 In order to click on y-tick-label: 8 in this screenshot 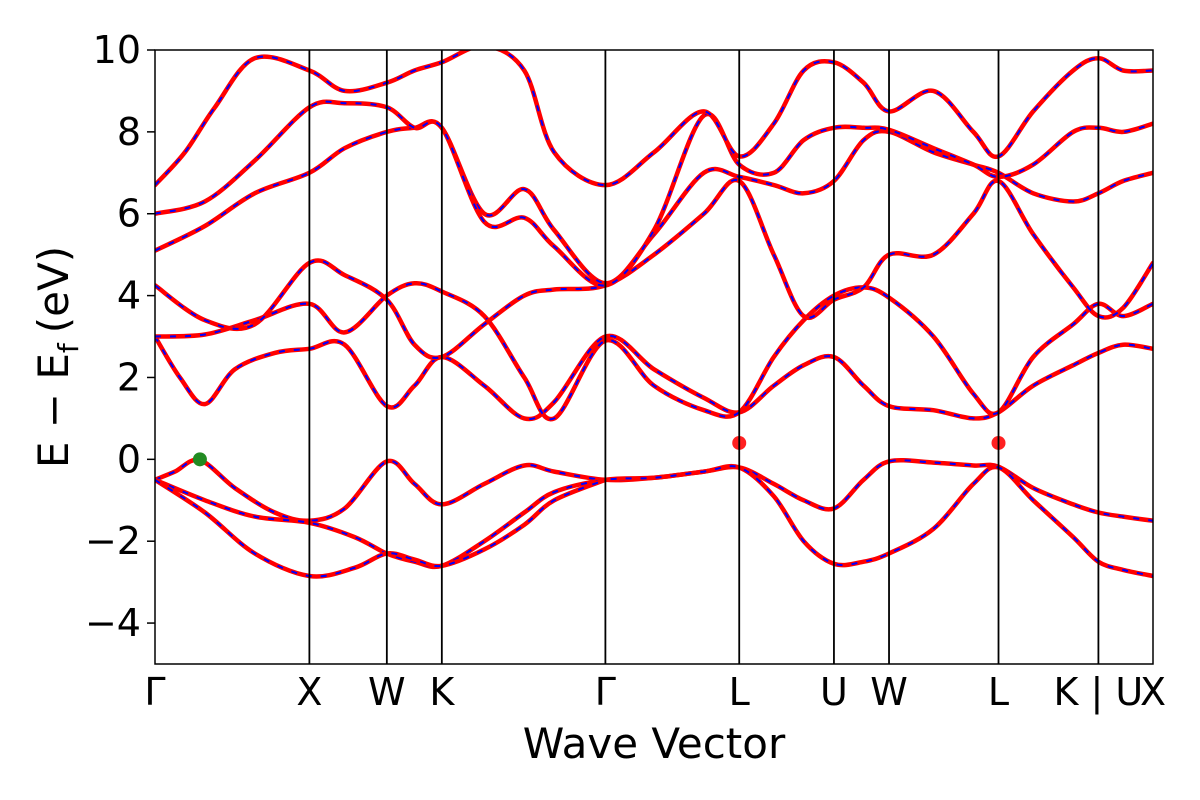, I will do `click(129, 132)`.